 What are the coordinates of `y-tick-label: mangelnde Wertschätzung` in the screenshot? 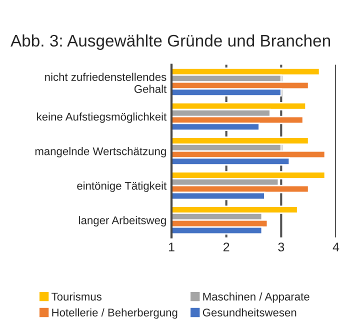 It's located at (100, 152).